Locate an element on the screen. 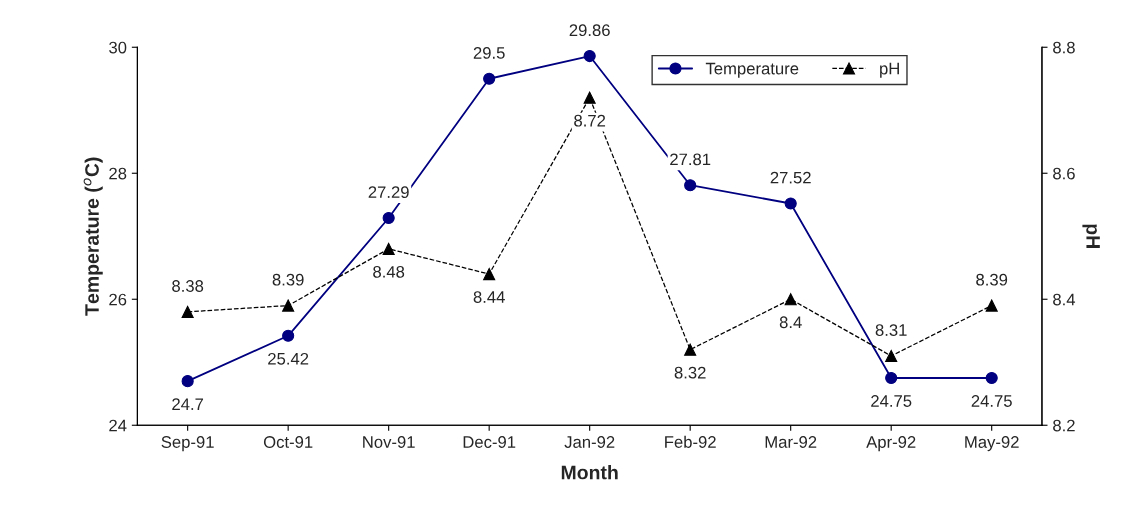 The image size is (1145, 525). x-tick-label: Mar-92 is located at coordinates (791, 442).